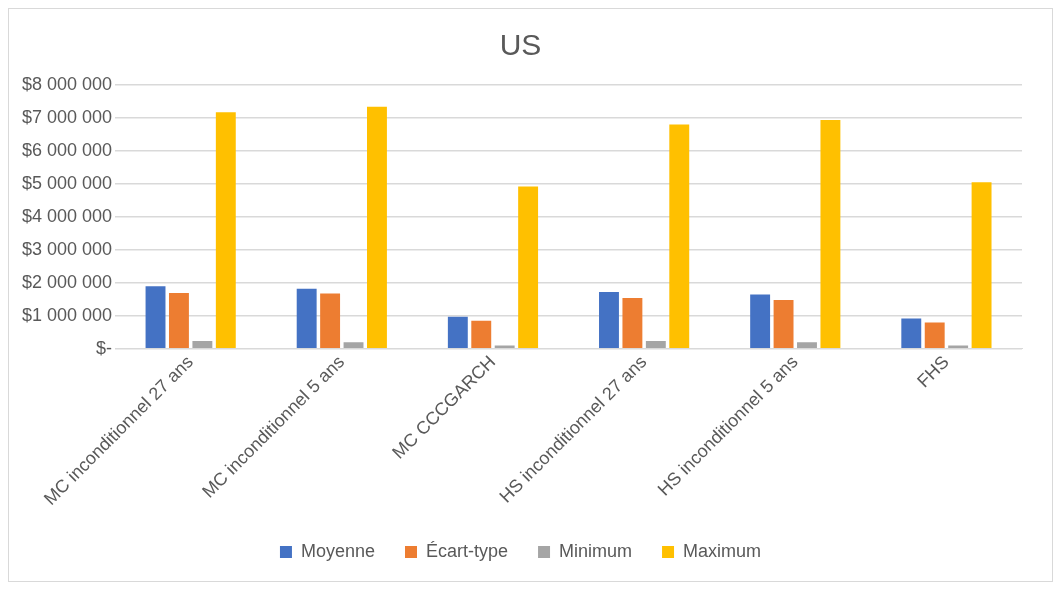 The image size is (1061, 590). I want to click on y-tick-label: $7 000 000, so click(67, 116).